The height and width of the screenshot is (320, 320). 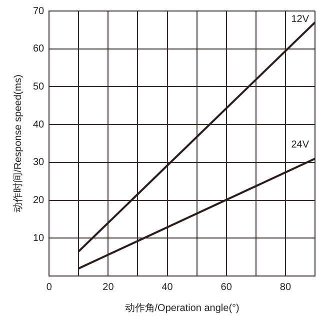 I want to click on x-tick-label: 60, so click(x=226, y=287).